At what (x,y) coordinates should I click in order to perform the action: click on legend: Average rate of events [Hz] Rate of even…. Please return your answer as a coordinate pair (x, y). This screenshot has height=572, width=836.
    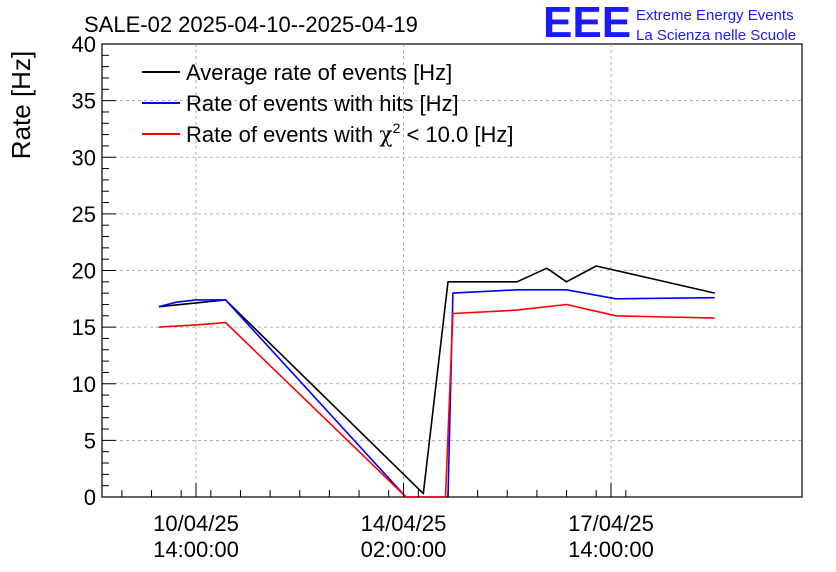
    Looking at the image, I should click on (327, 104).